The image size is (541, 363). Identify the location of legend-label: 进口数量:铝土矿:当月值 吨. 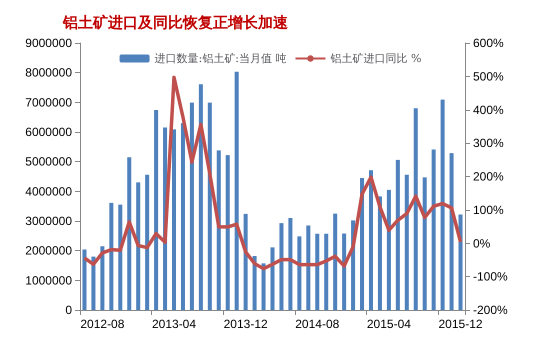
(220, 58).